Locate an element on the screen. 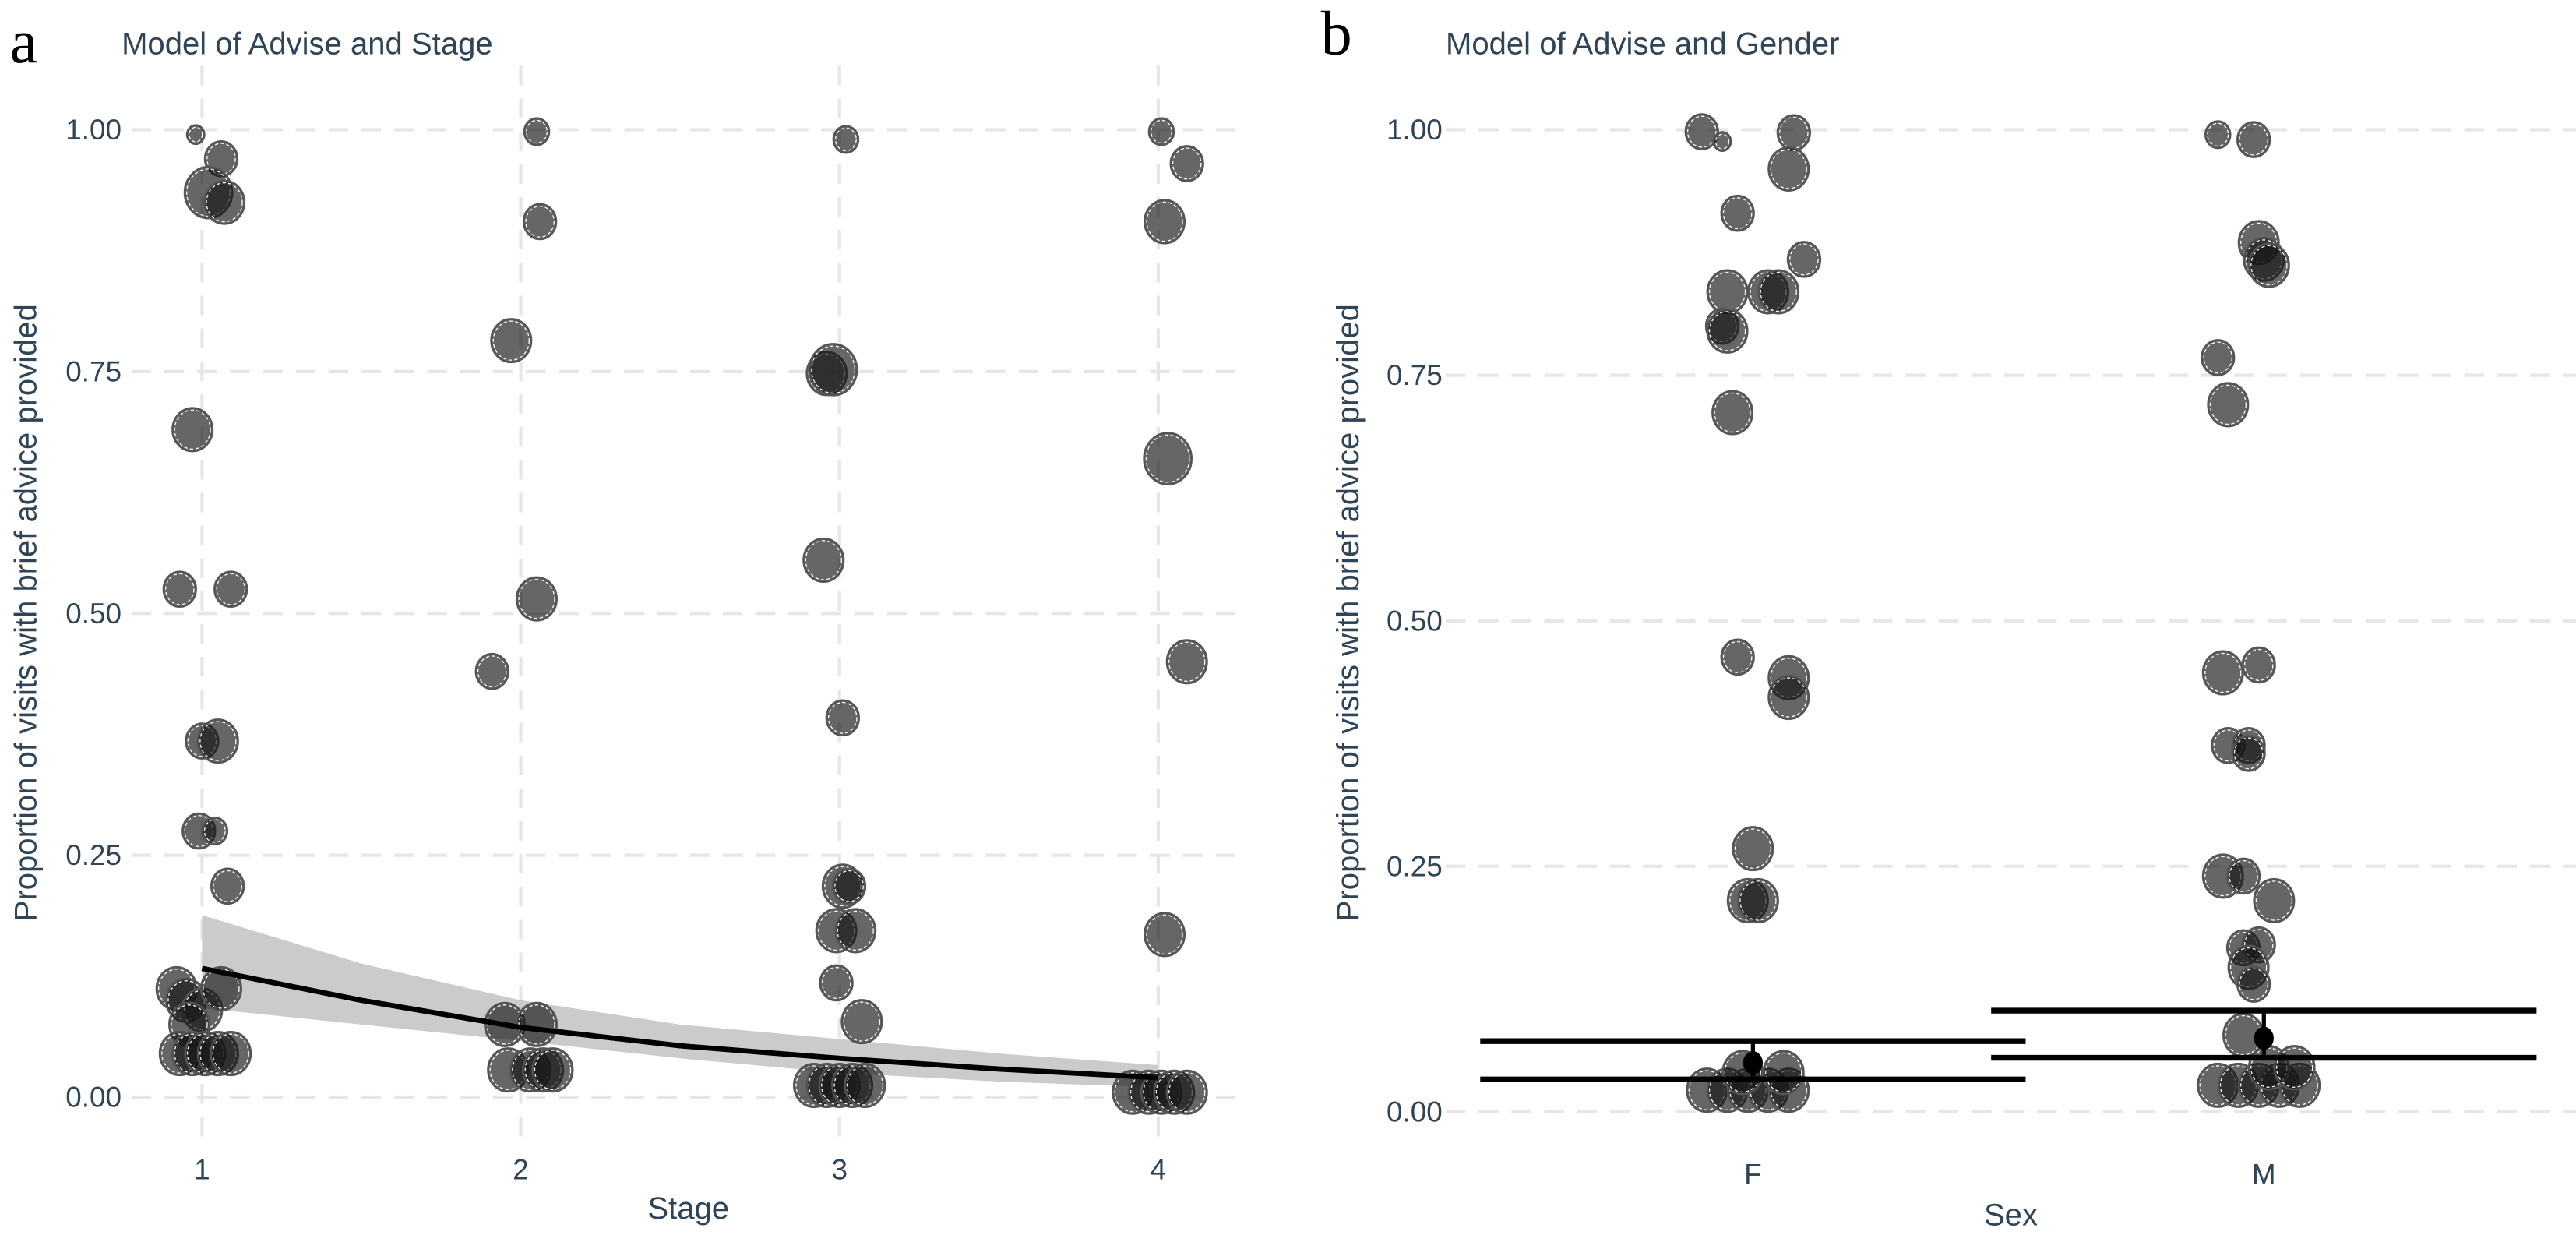 This screenshot has height=1235, width=2576. fitted-curve is located at coordinates (680, 1023).